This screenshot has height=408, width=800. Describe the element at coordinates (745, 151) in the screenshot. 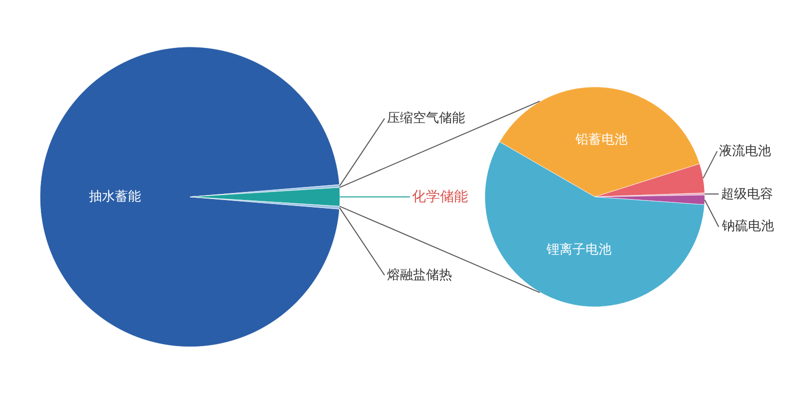

I see `slice-label: 液流电池` at that location.